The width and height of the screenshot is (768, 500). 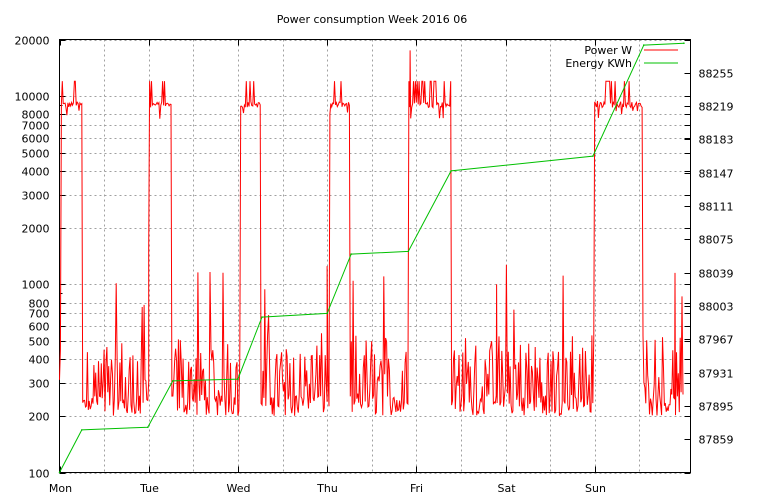 What do you see at coordinates (716, 340) in the screenshot?
I see `tick-label-y-right: 87967` at bounding box center [716, 340].